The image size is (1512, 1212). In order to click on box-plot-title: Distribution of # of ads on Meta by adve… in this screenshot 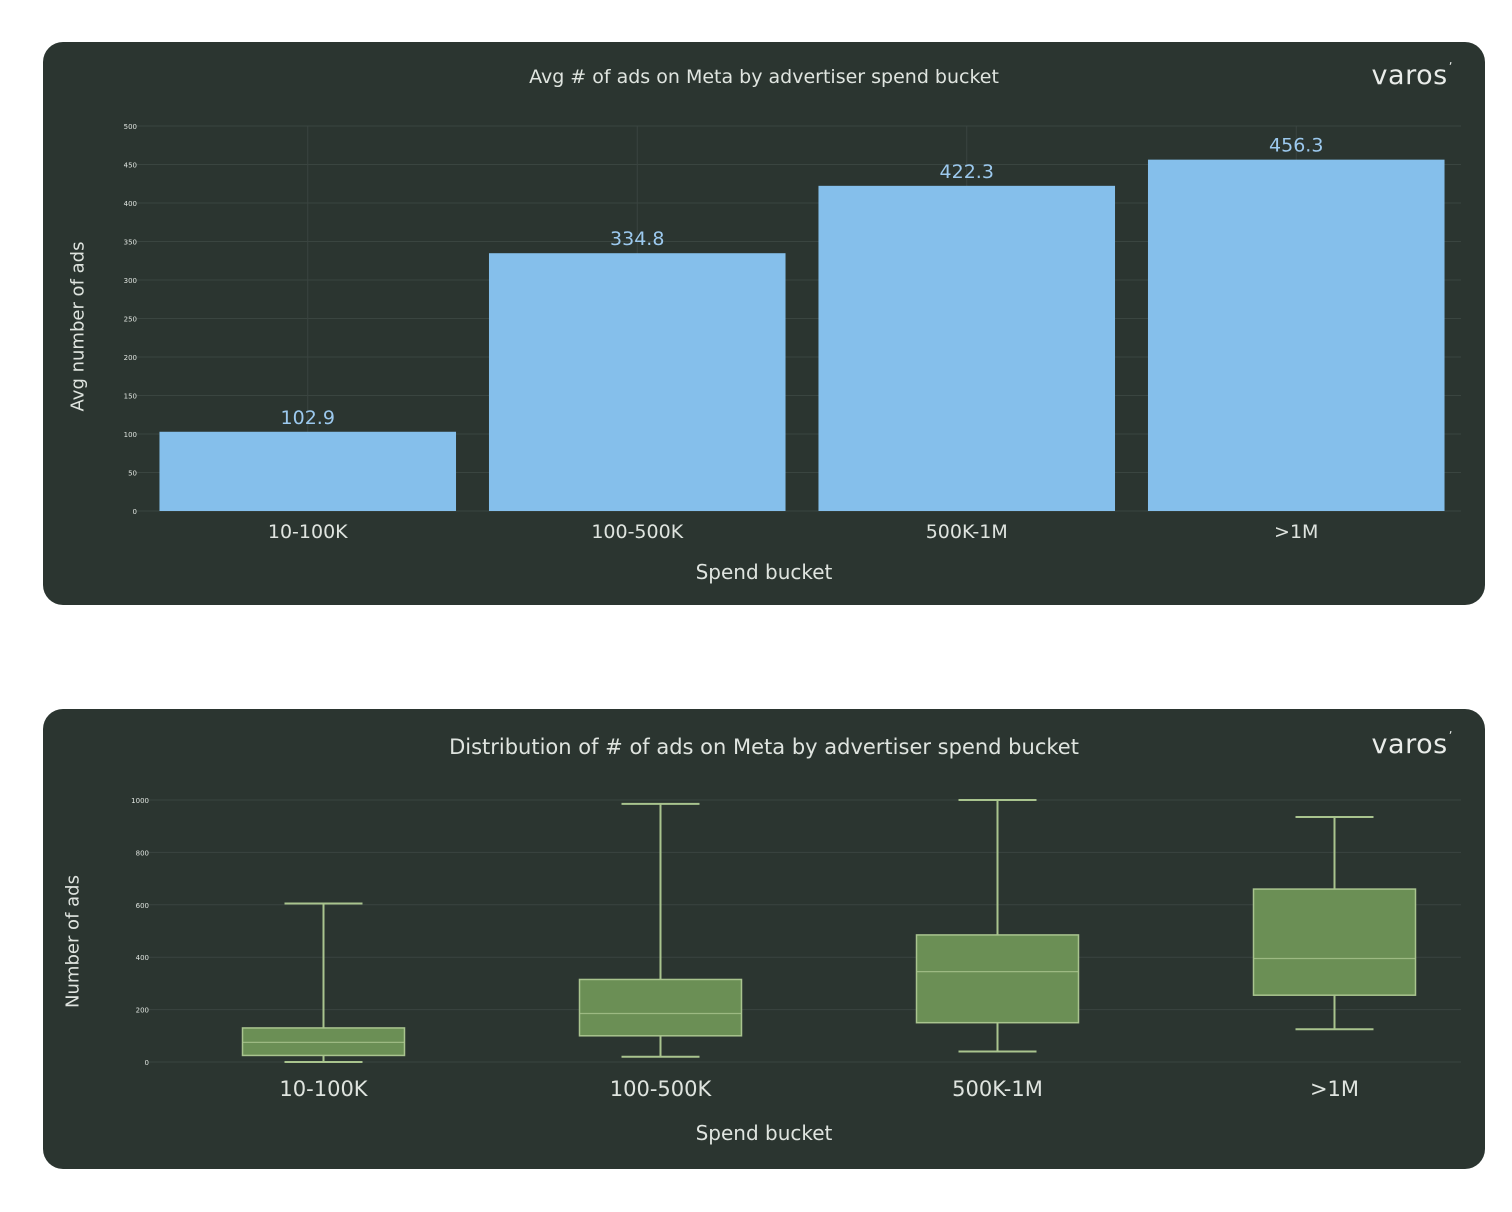, I will do `click(764, 747)`.